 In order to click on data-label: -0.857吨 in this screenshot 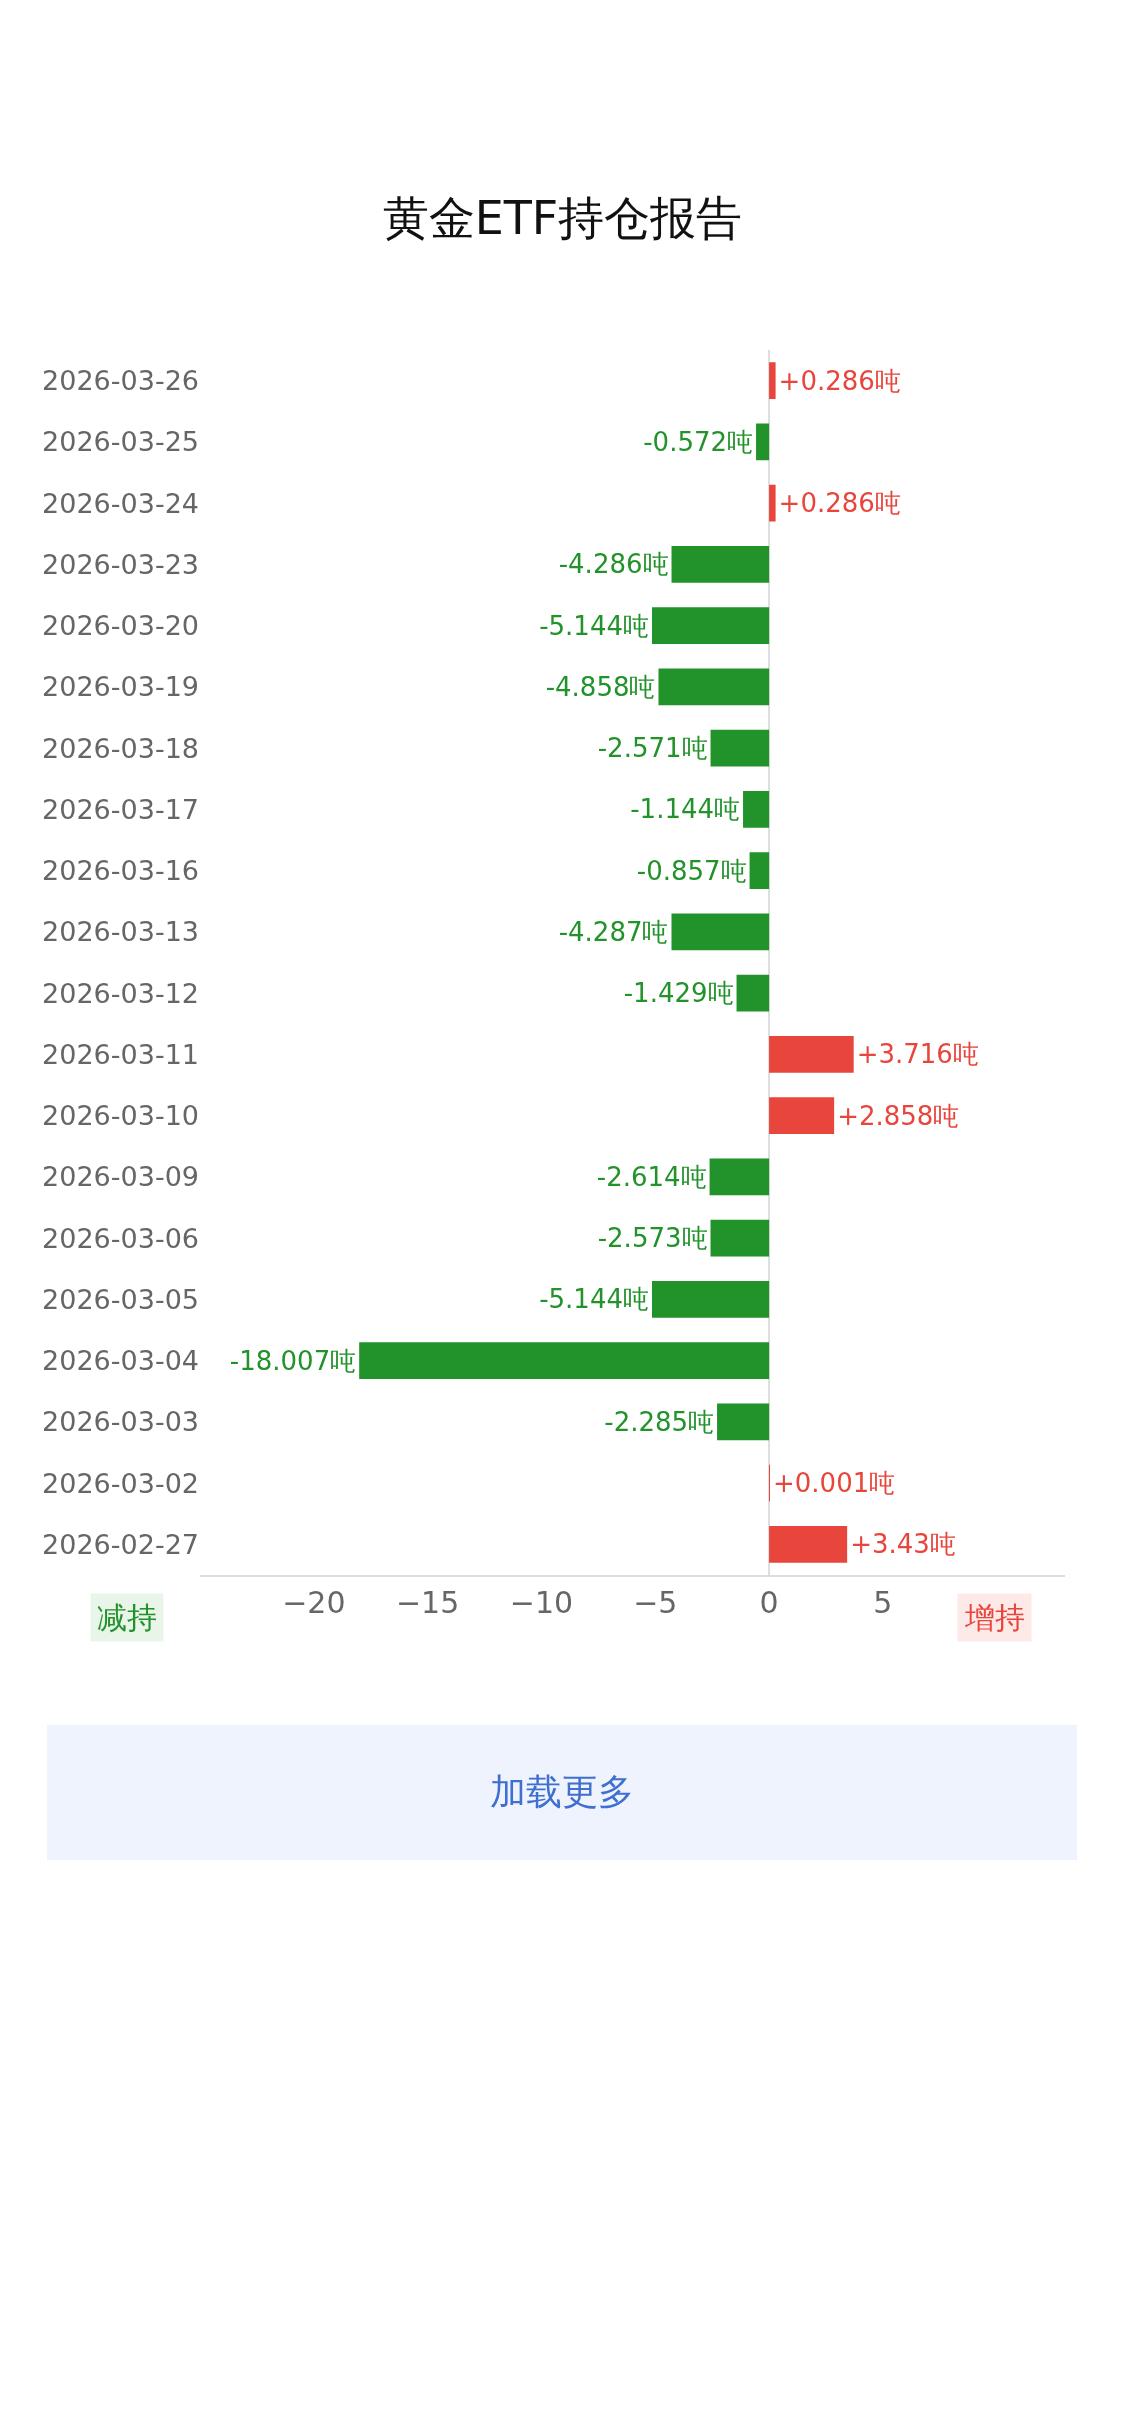, I will do `click(691, 870)`.